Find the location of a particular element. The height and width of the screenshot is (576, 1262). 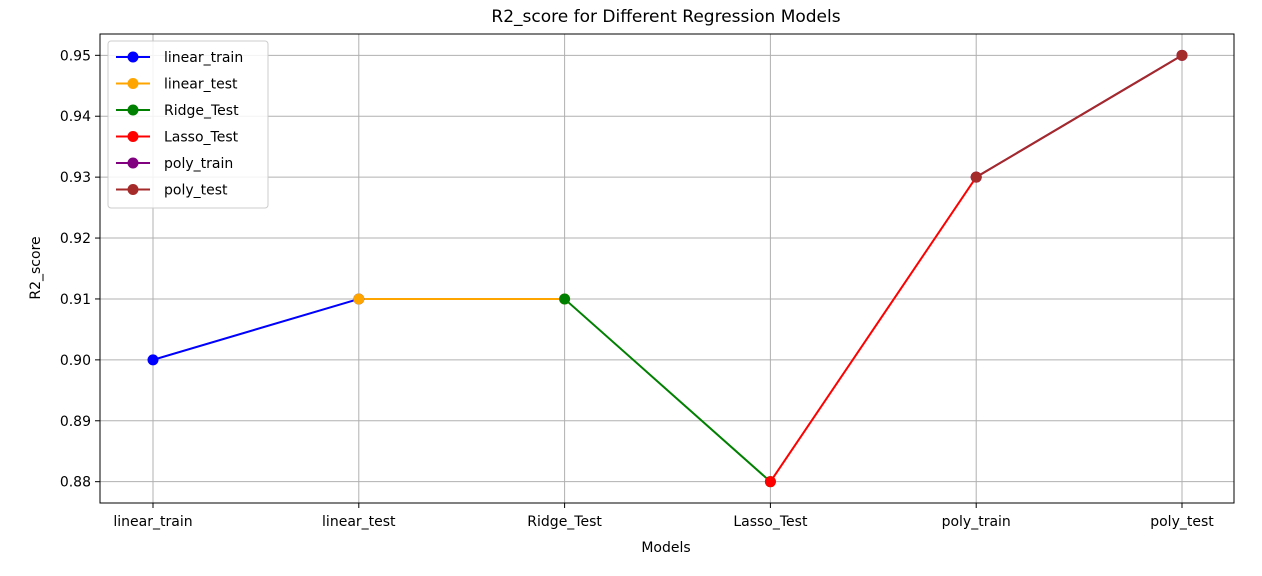

series-line-Lasso_Test is located at coordinates (873, 329).